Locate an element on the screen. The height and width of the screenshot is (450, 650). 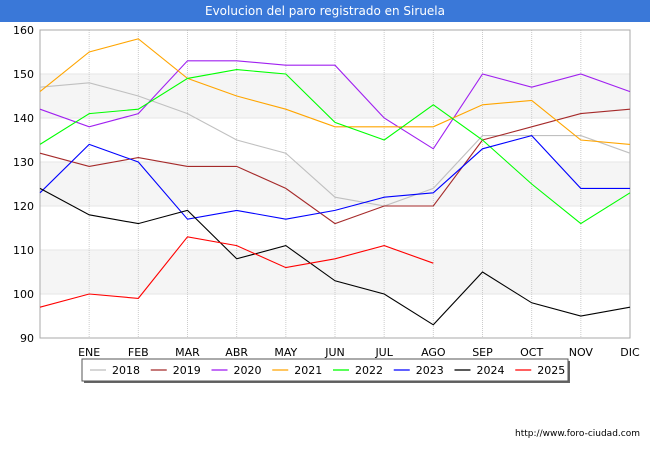
x-tick-label: ABR is located at coordinates (236, 352).